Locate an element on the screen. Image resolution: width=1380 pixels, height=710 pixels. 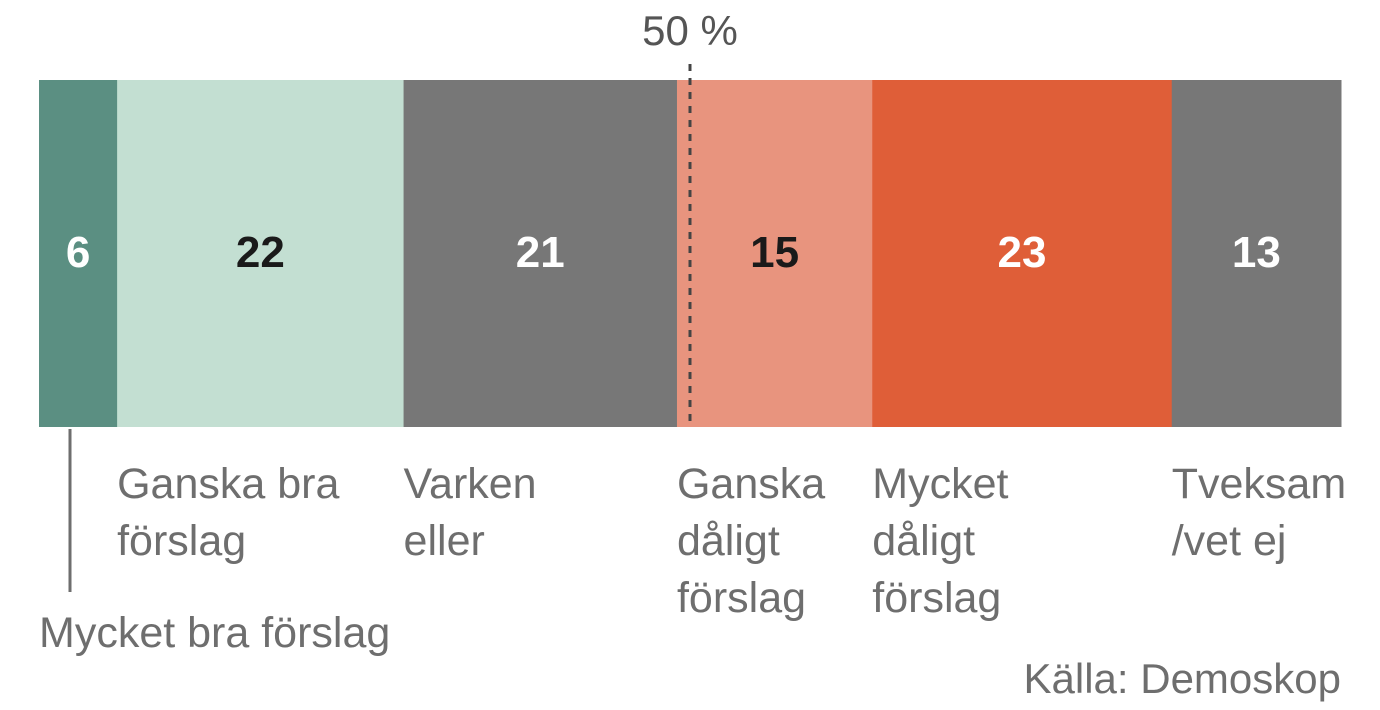
category-label-2: Ganska bra förslag is located at coordinates (228, 512).